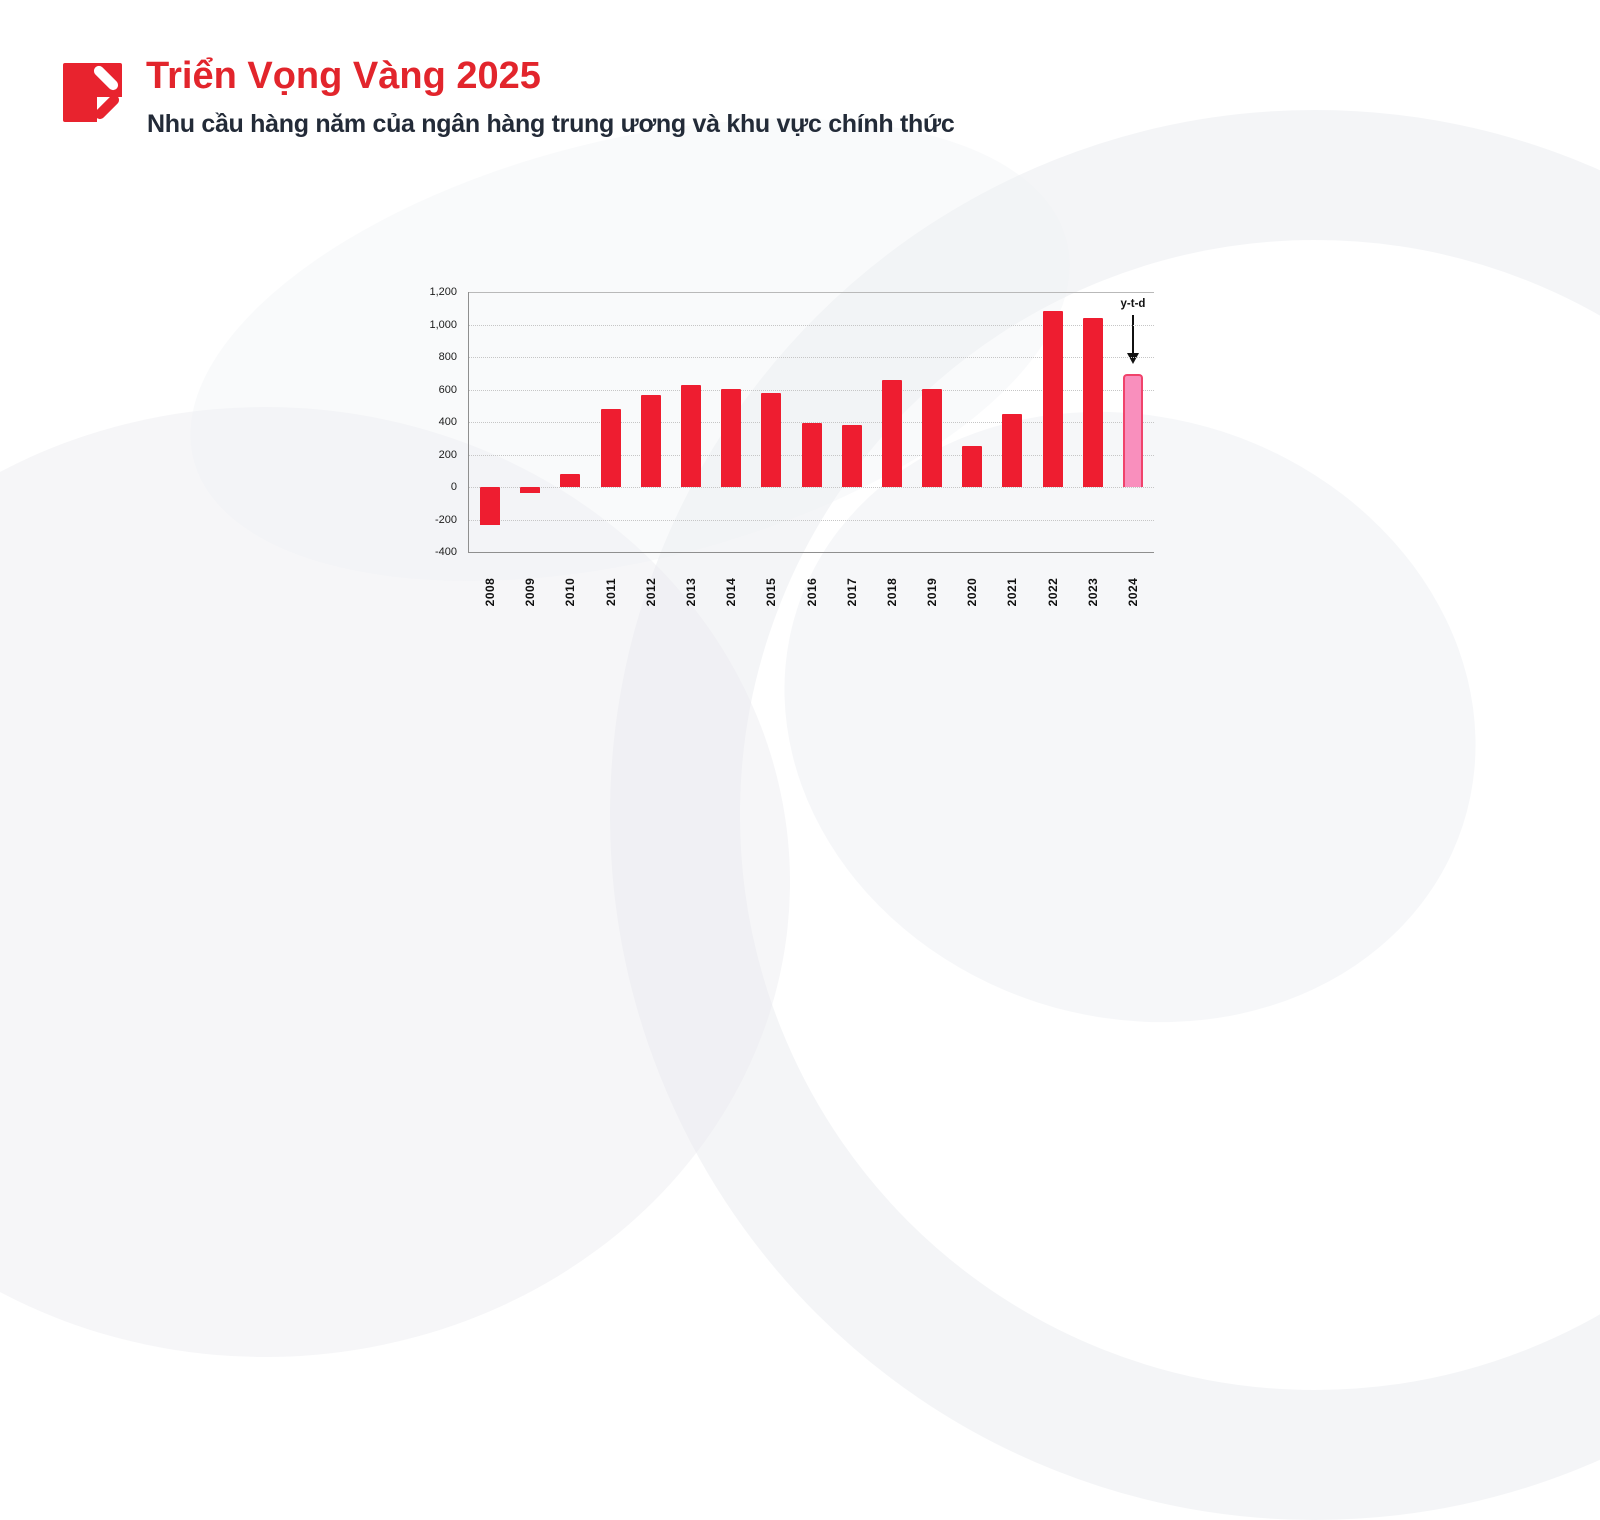 The width and height of the screenshot is (1600, 1520). I want to click on x-axis-tick-label-2010: 2010, so click(570, 592).